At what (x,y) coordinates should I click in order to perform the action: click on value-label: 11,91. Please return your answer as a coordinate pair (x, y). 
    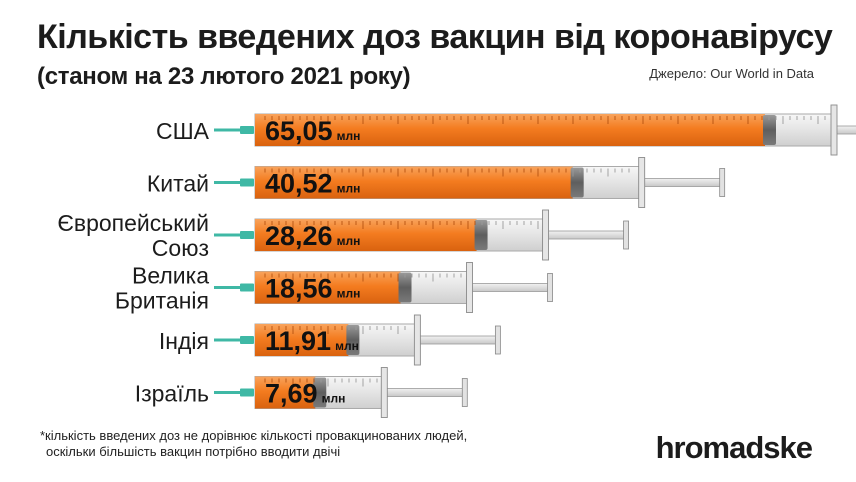
    Looking at the image, I should click on (298, 341).